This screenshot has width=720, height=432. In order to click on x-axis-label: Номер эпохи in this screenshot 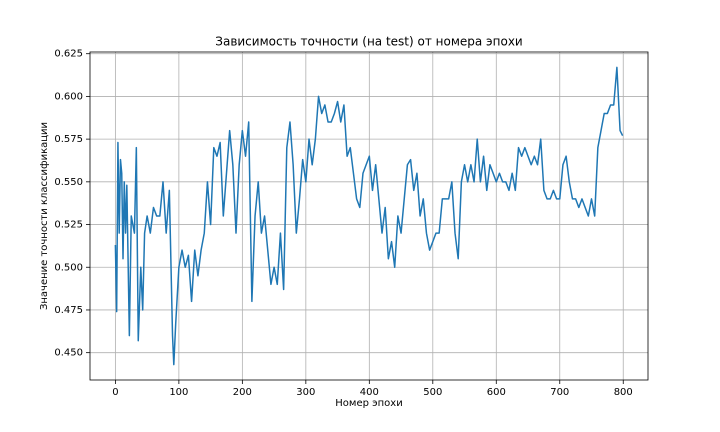, I will do `click(368, 403)`.